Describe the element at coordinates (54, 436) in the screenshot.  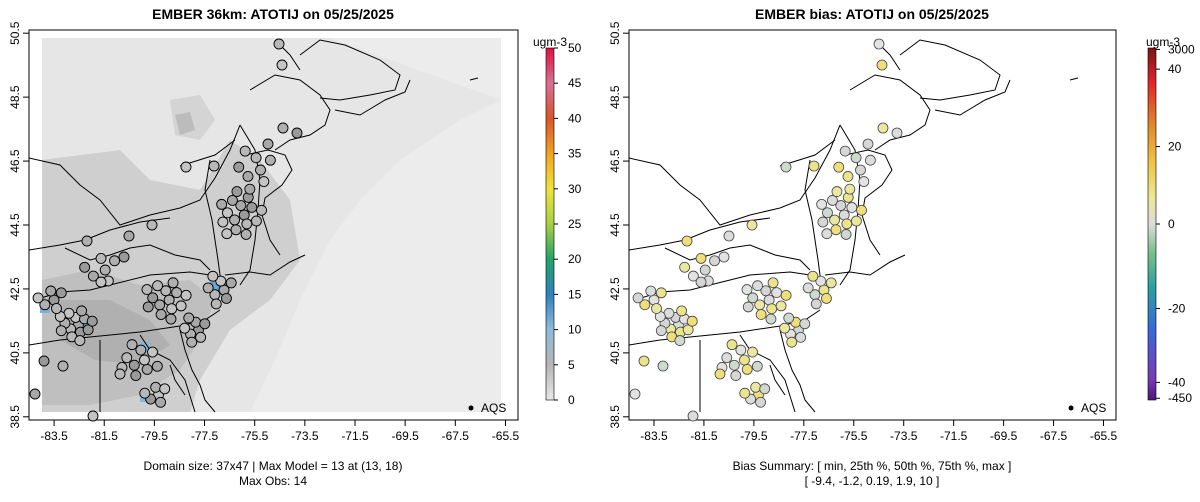
I see `left-xtick-label: -83.5` at that location.